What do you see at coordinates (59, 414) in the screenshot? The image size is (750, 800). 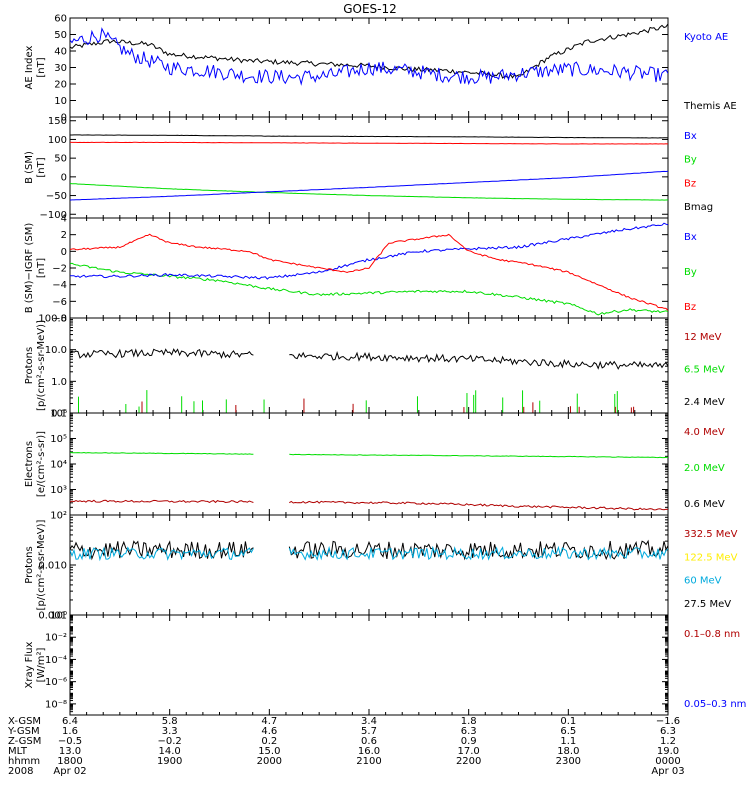 I see `y-tick-label: 0.1` at bounding box center [59, 414].